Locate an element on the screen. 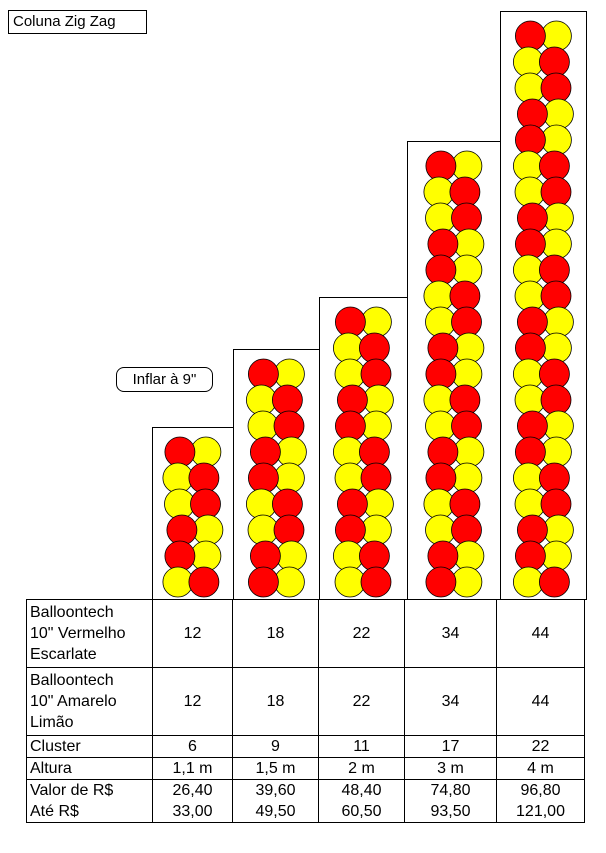  cell: 44 is located at coordinates (540, 633).